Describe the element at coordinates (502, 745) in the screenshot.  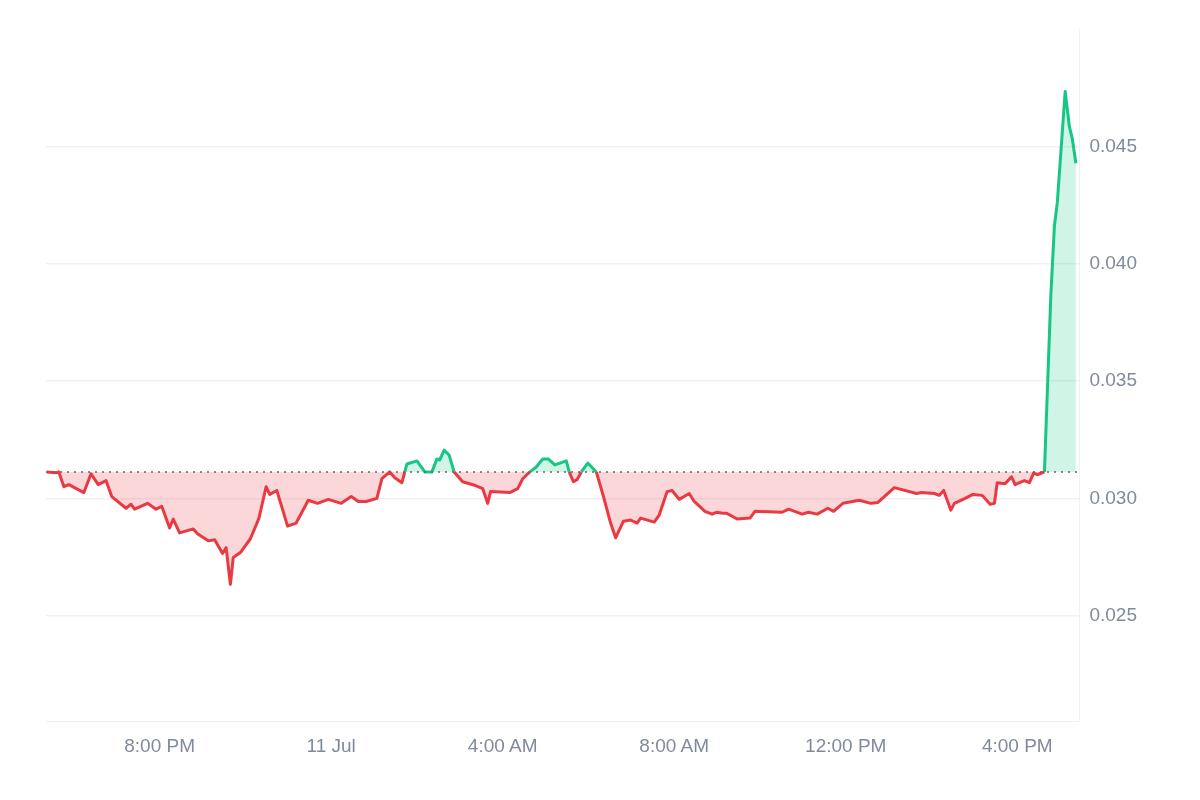
I see `x-tick-label: 4:00 AM` at that location.